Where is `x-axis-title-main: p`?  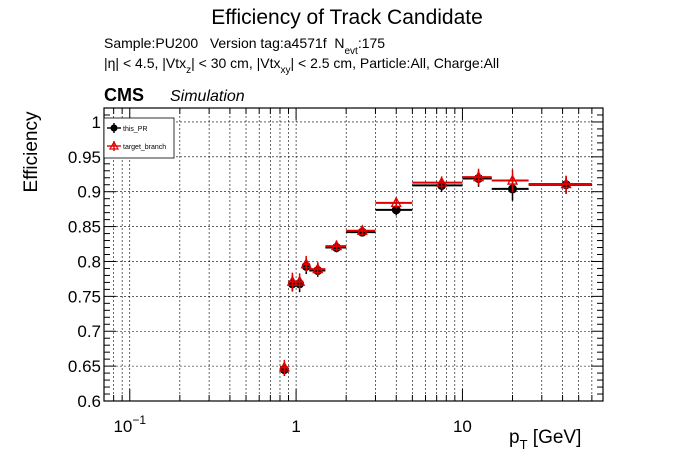 x-axis-title-main: p is located at coordinates (514, 437).